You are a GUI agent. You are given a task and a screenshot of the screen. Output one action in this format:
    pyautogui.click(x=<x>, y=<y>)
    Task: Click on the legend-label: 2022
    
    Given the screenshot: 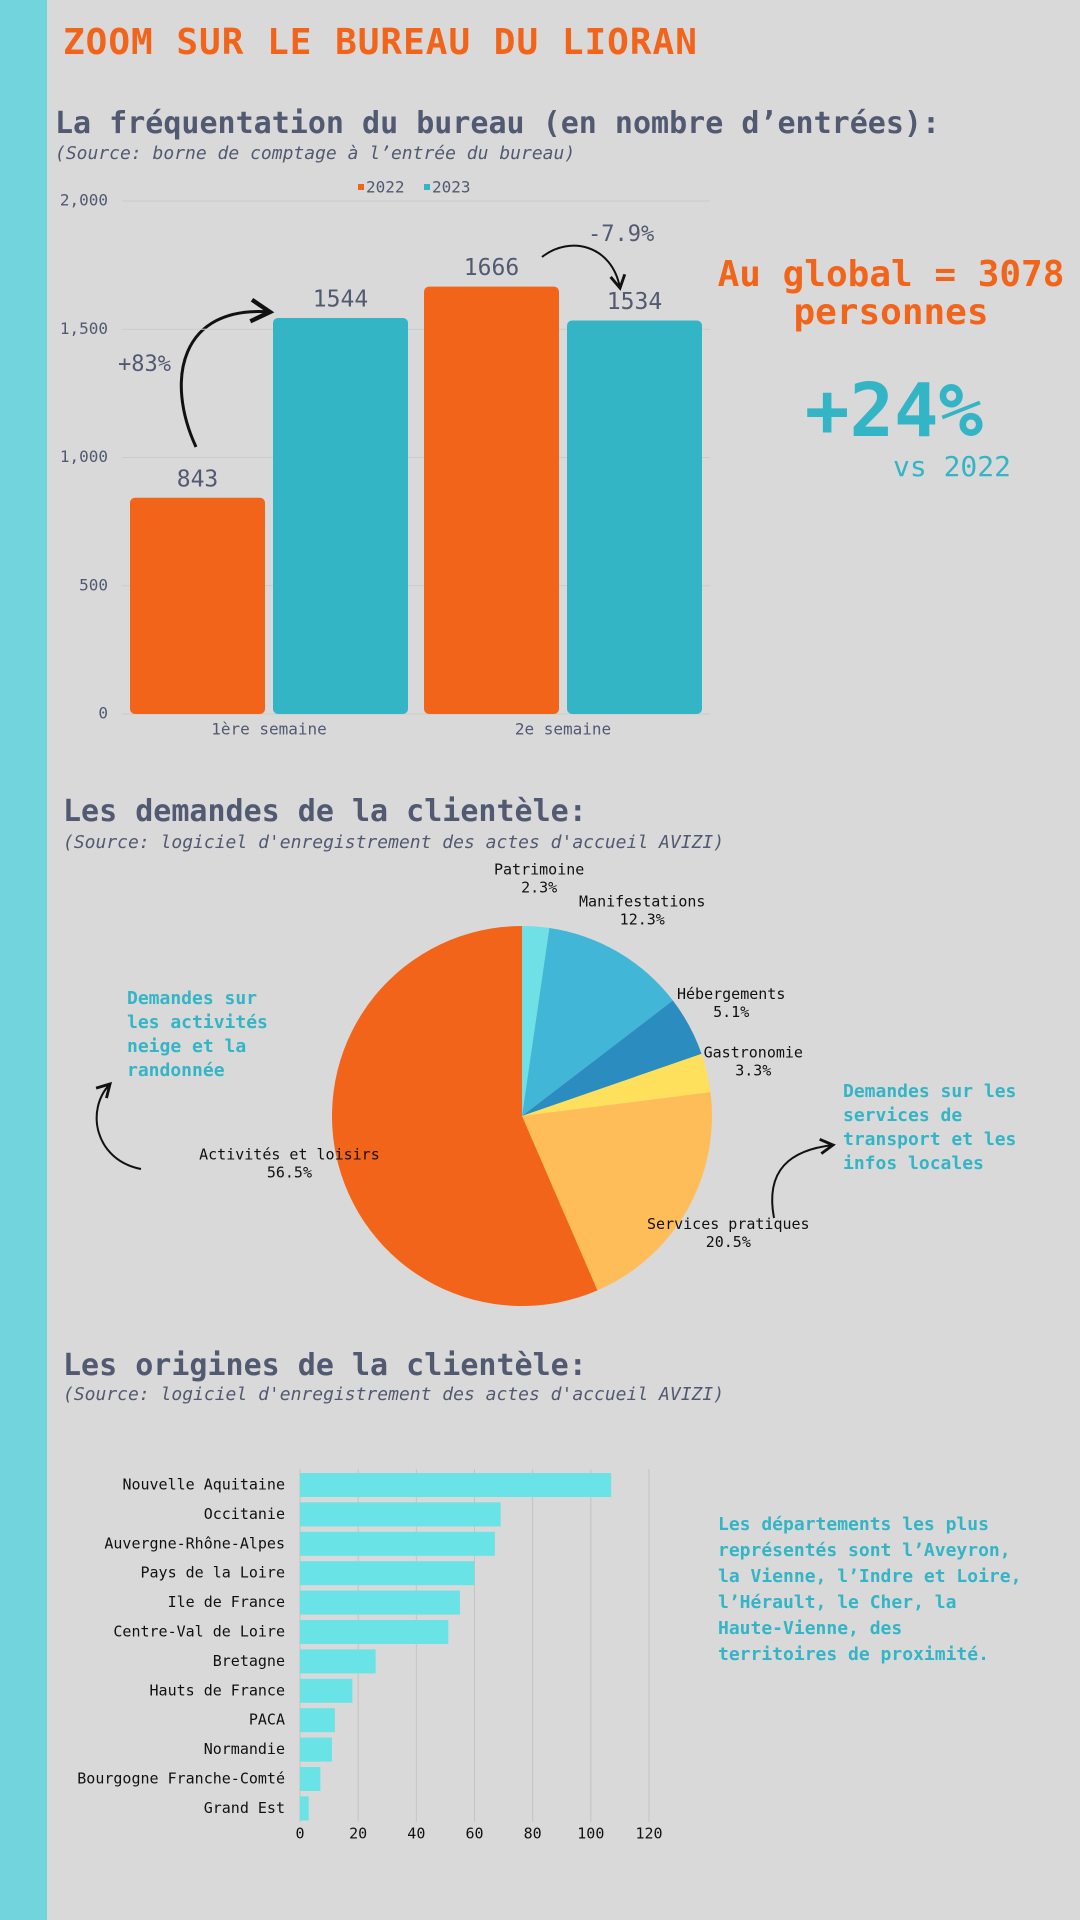 What is the action you would take?
    pyautogui.click(x=385, y=187)
    